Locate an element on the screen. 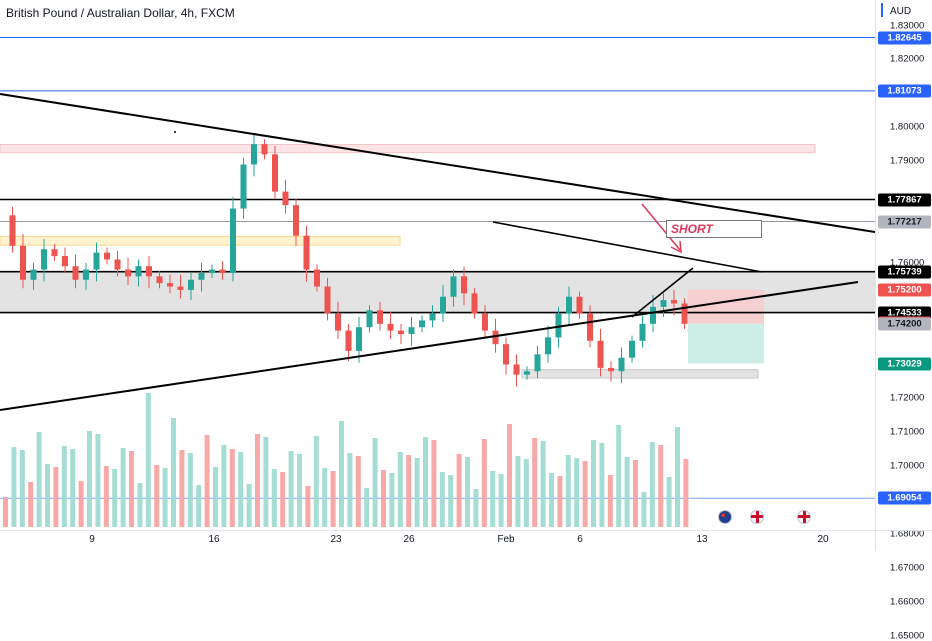  currency-marker is located at coordinates (882, 10).